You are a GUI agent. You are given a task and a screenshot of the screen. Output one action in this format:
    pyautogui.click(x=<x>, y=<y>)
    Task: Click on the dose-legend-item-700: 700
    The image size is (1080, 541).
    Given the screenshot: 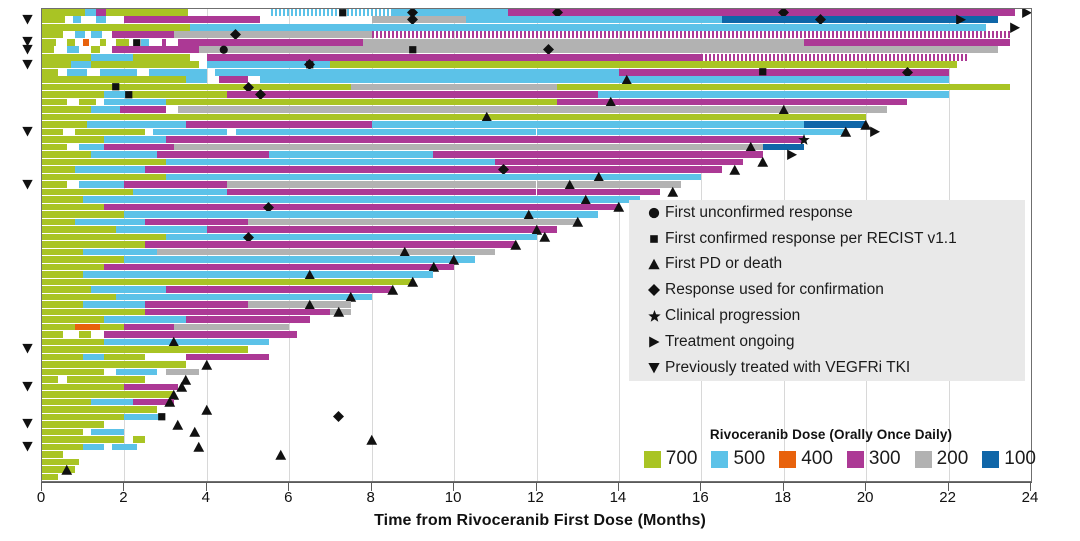 What is the action you would take?
    pyautogui.click(x=670, y=459)
    